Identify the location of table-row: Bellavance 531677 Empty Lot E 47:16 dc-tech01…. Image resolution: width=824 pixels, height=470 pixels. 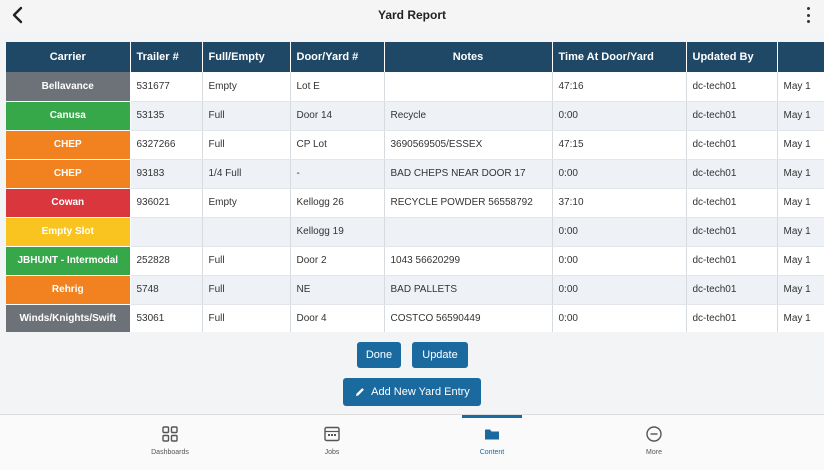
(415, 87).